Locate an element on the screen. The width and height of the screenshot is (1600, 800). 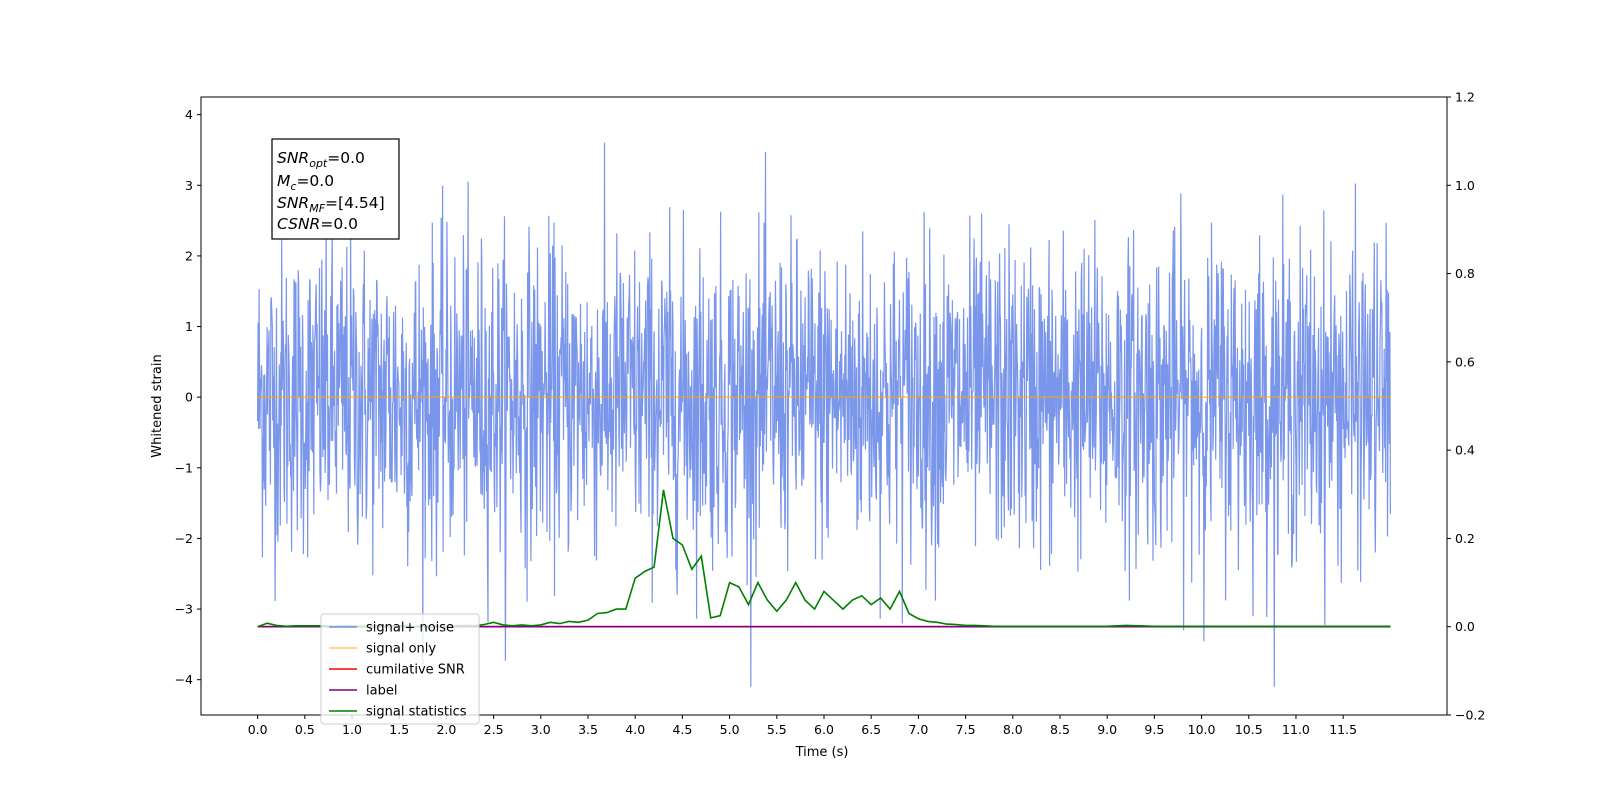
y-tick-label: −4 is located at coordinates (184, 679).